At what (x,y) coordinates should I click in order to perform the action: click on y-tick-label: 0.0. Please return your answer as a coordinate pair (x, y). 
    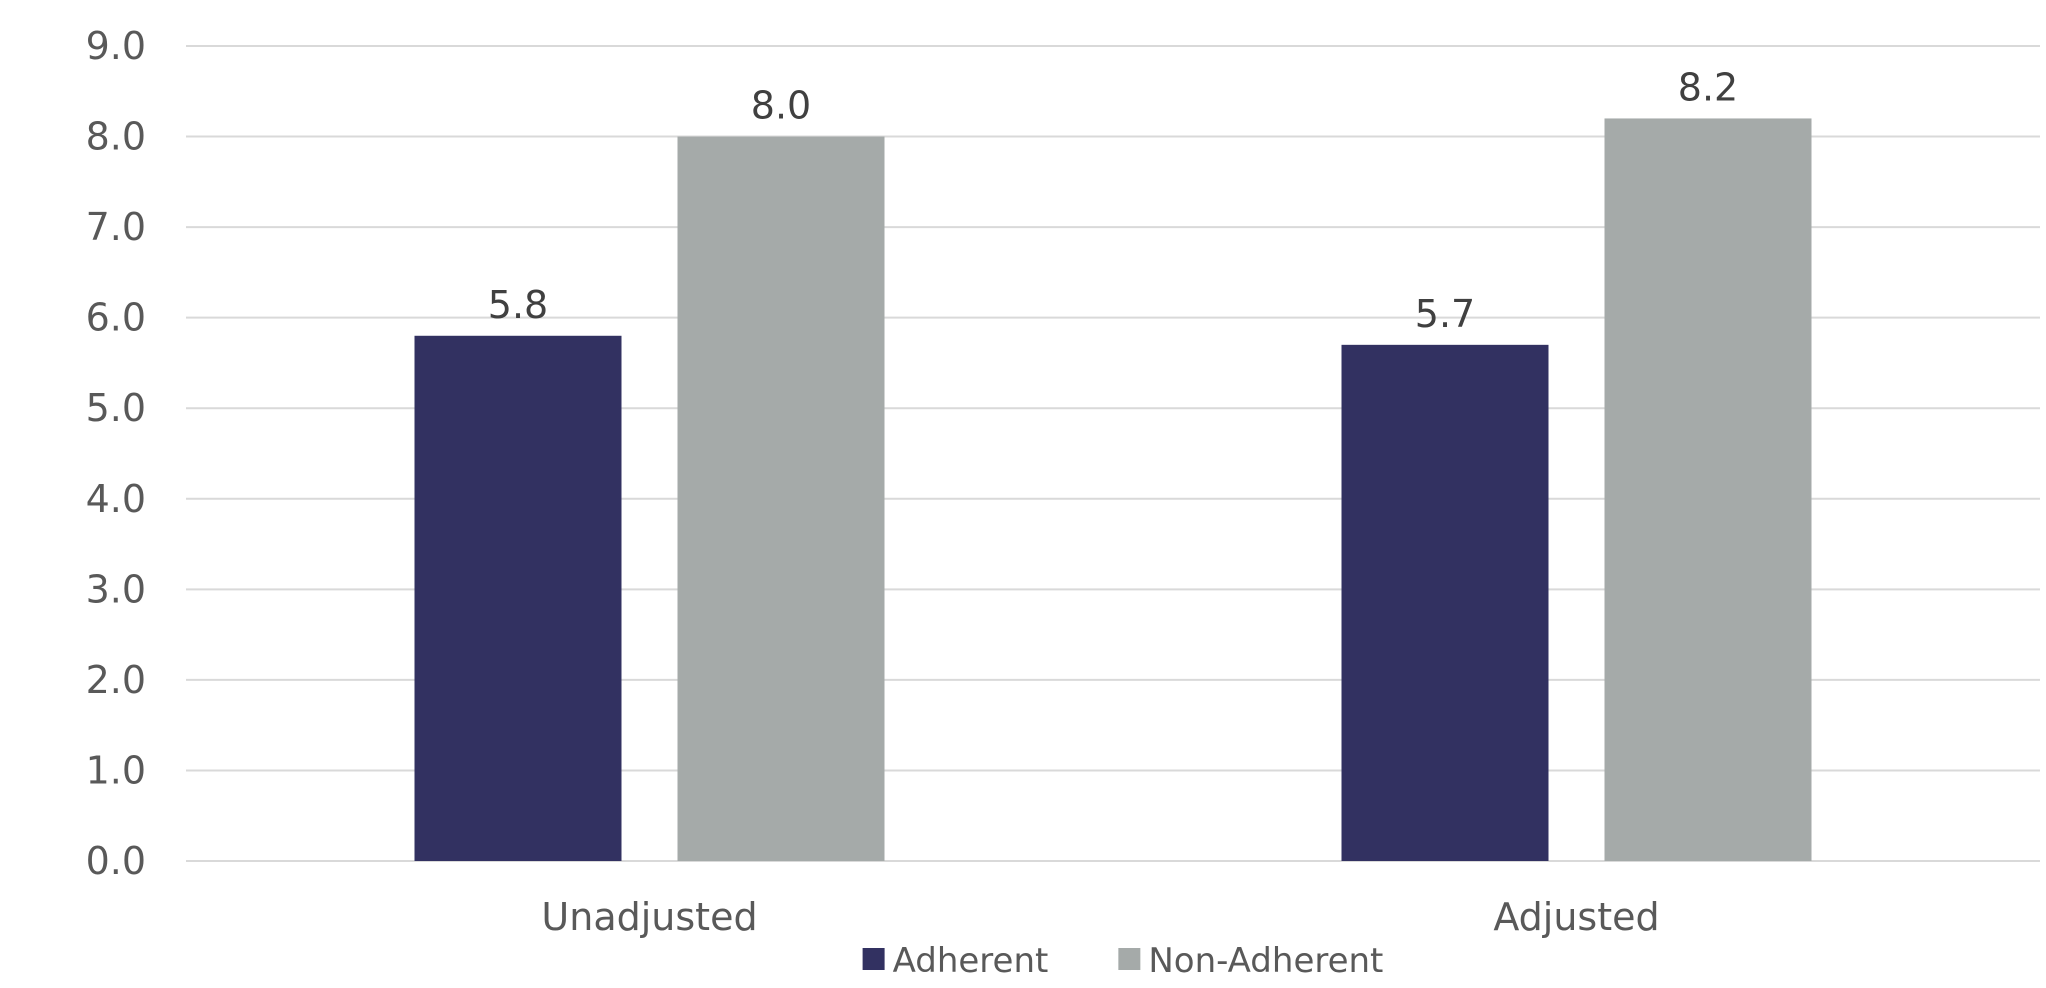
    Looking at the image, I should click on (116, 861).